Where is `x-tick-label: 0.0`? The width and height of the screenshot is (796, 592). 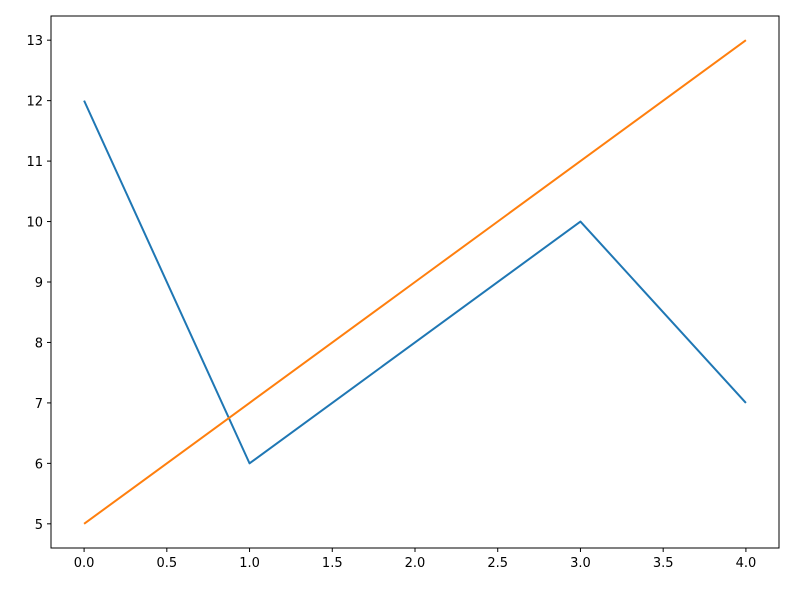
x-tick-label: 0.0 is located at coordinates (84, 563).